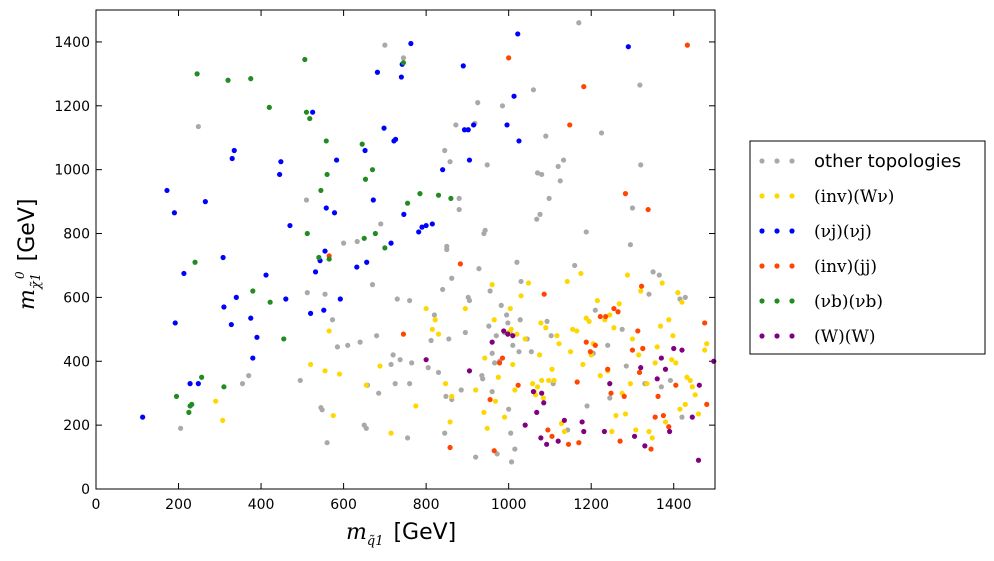 The width and height of the screenshot is (994, 561). What do you see at coordinates (76, 298) in the screenshot?
I see `y-tick-label: 600` at bounding box center [76, 298].